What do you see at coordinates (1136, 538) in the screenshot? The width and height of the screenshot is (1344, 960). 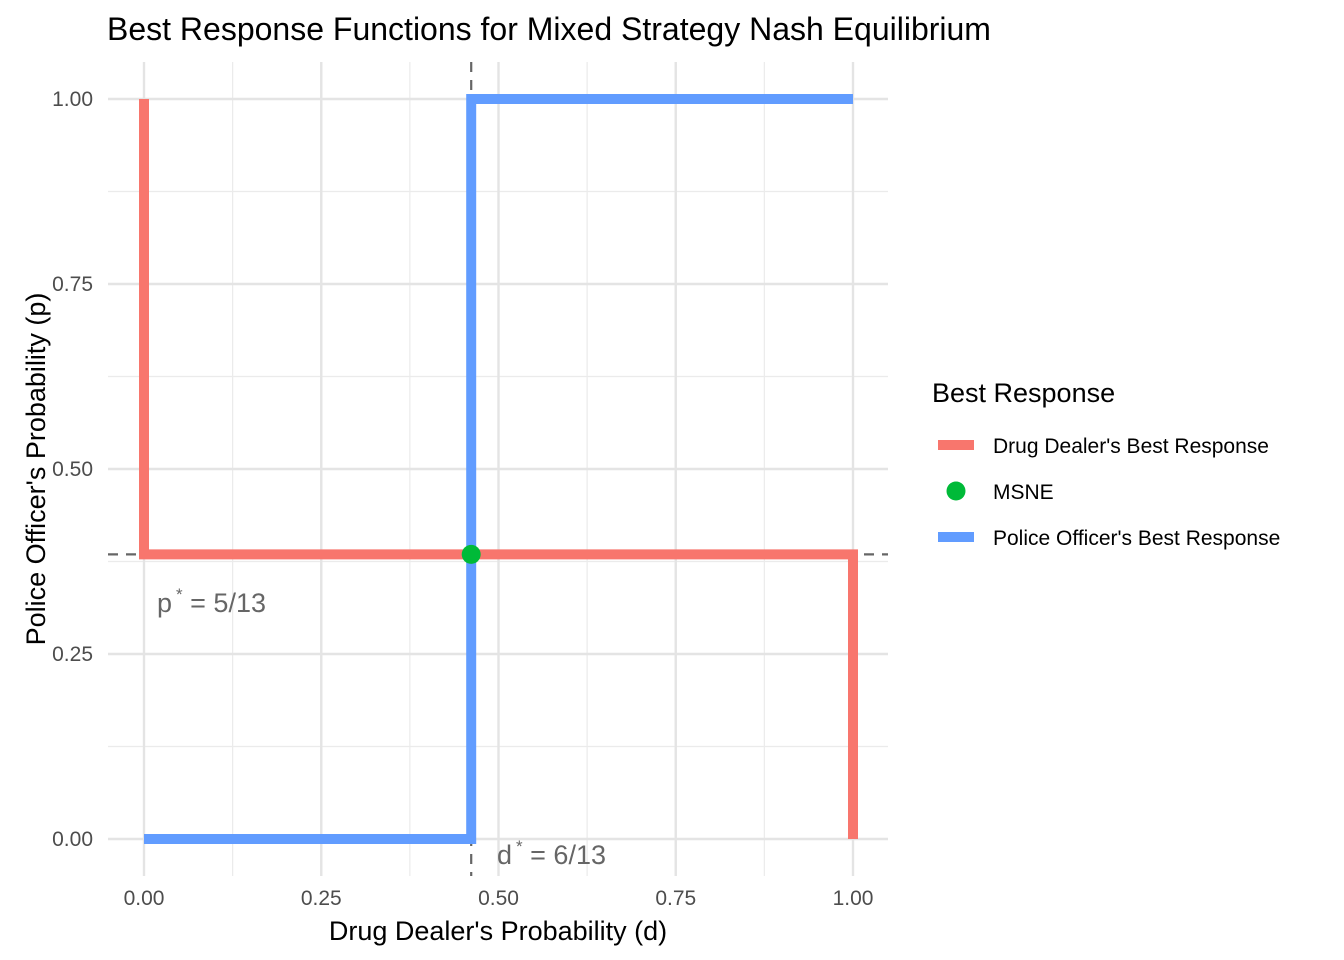 I see `legend-label: Police Officer's Best Response` at bounding box center [1136, 538].